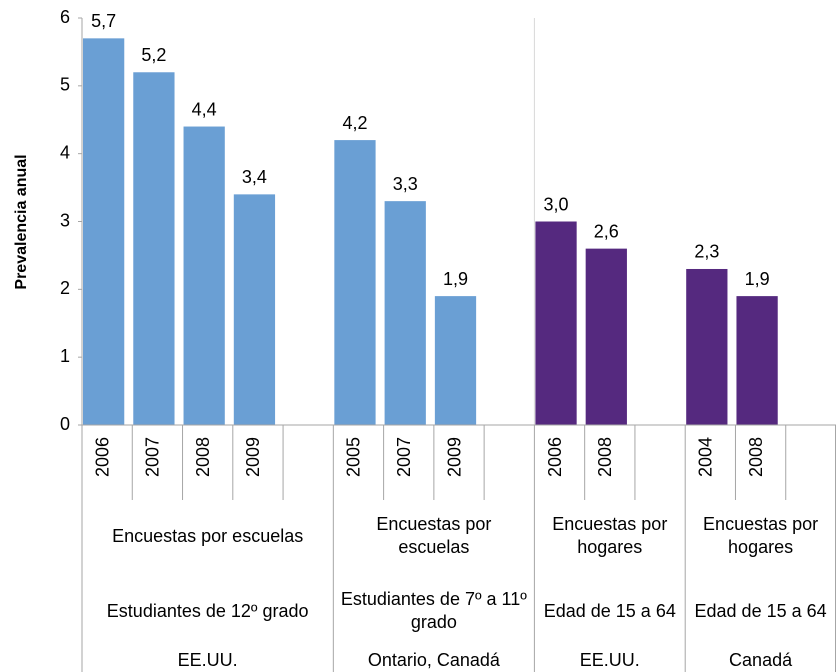 Image resolution: width=836 pixels, height=672 pixels. Describe the element at coordinates (254, 177) in the screenshot. I see `data-label: 3,4` at that location.